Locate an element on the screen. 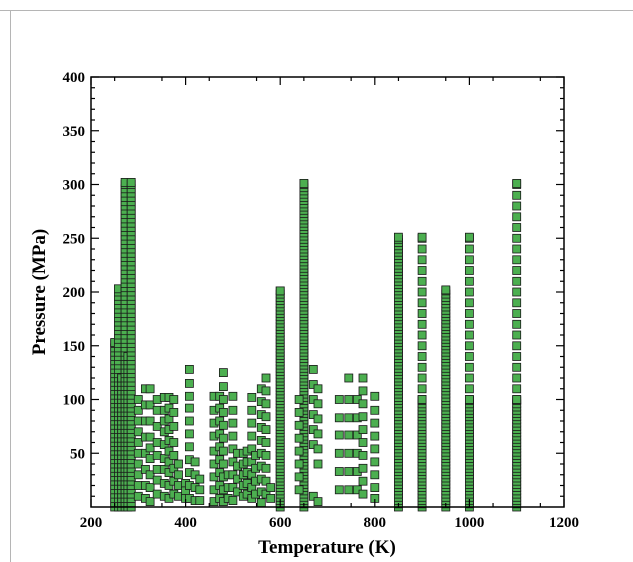 Image resolution: width=633 pixels, height=562 pixels. frame-left-border is located at coordinates (10, 286).